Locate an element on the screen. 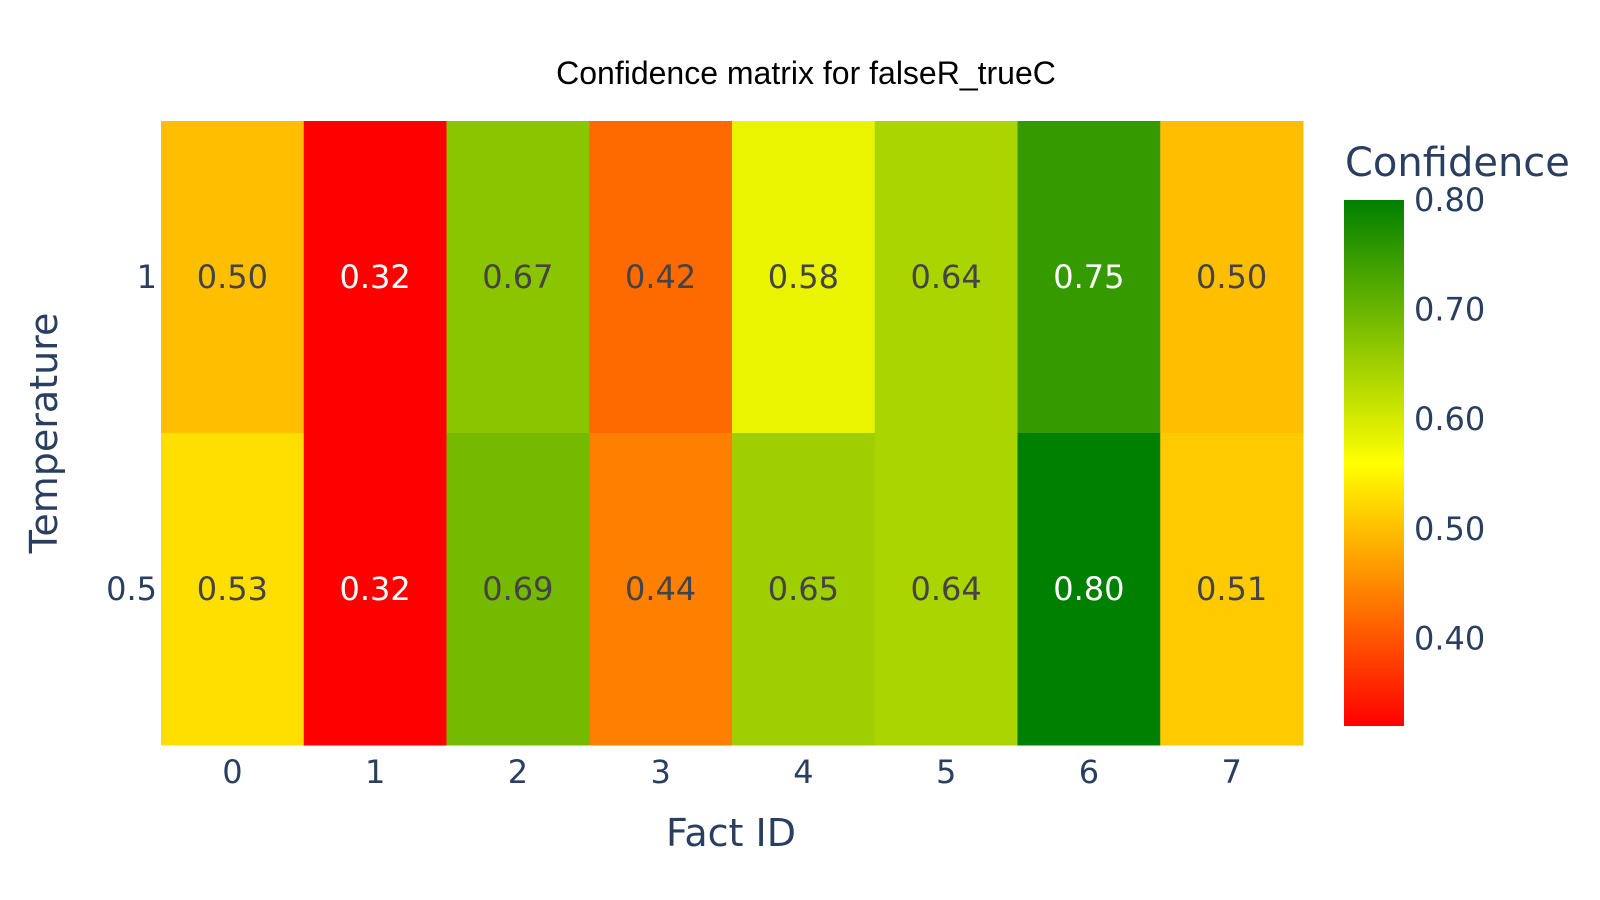 The image size is (1600, 900). colorbar-tick-label: 0.50 is located at coordinates (1449, 529).